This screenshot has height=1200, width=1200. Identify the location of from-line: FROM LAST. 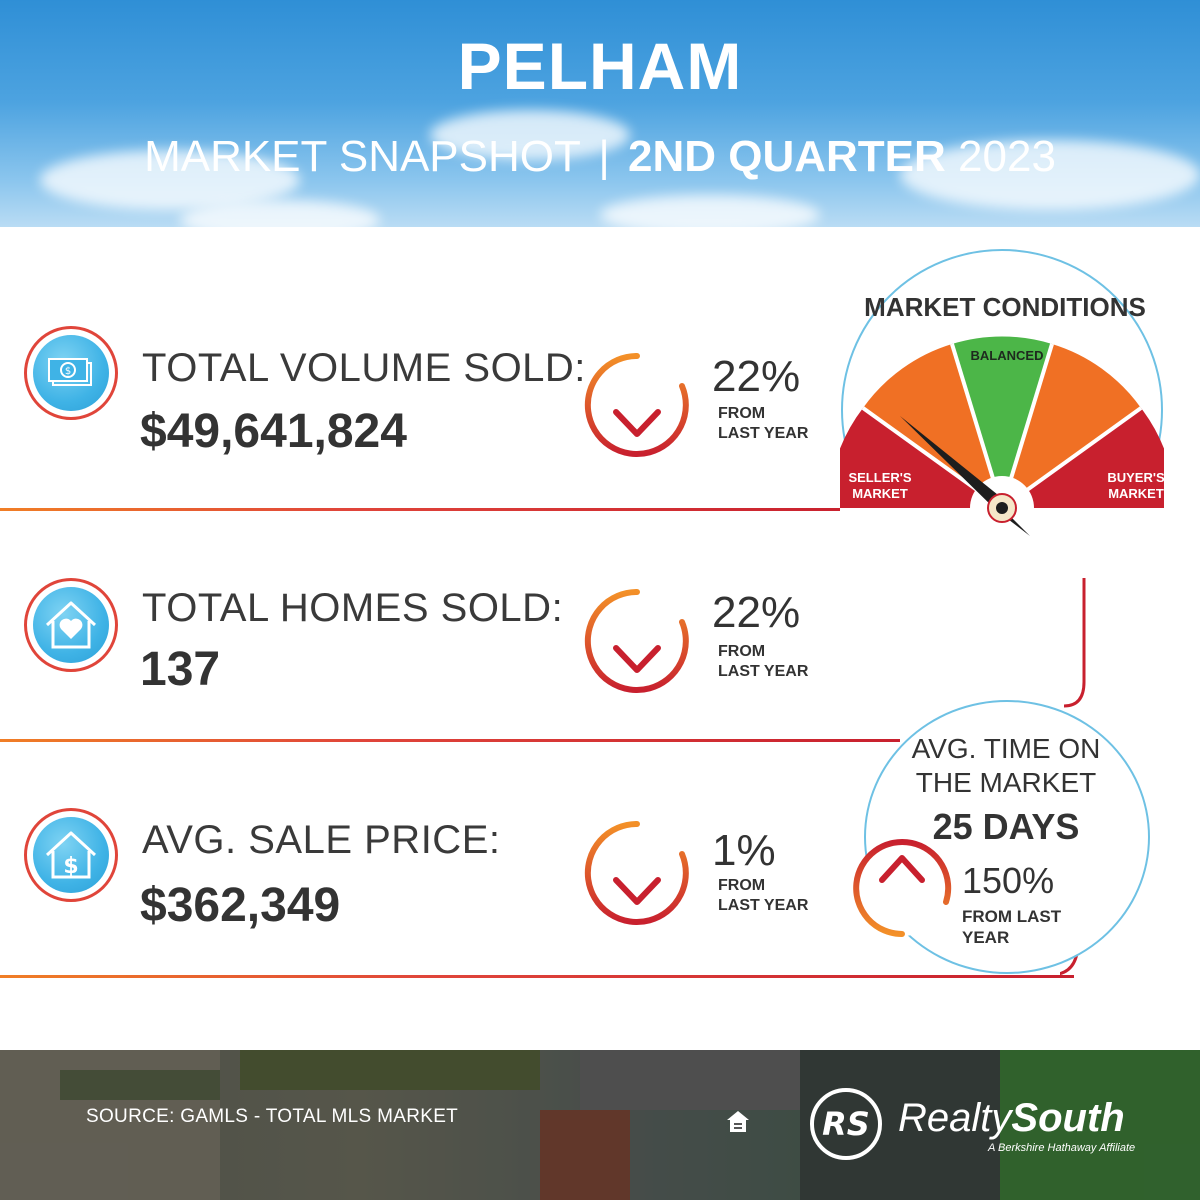
(1012, 916).